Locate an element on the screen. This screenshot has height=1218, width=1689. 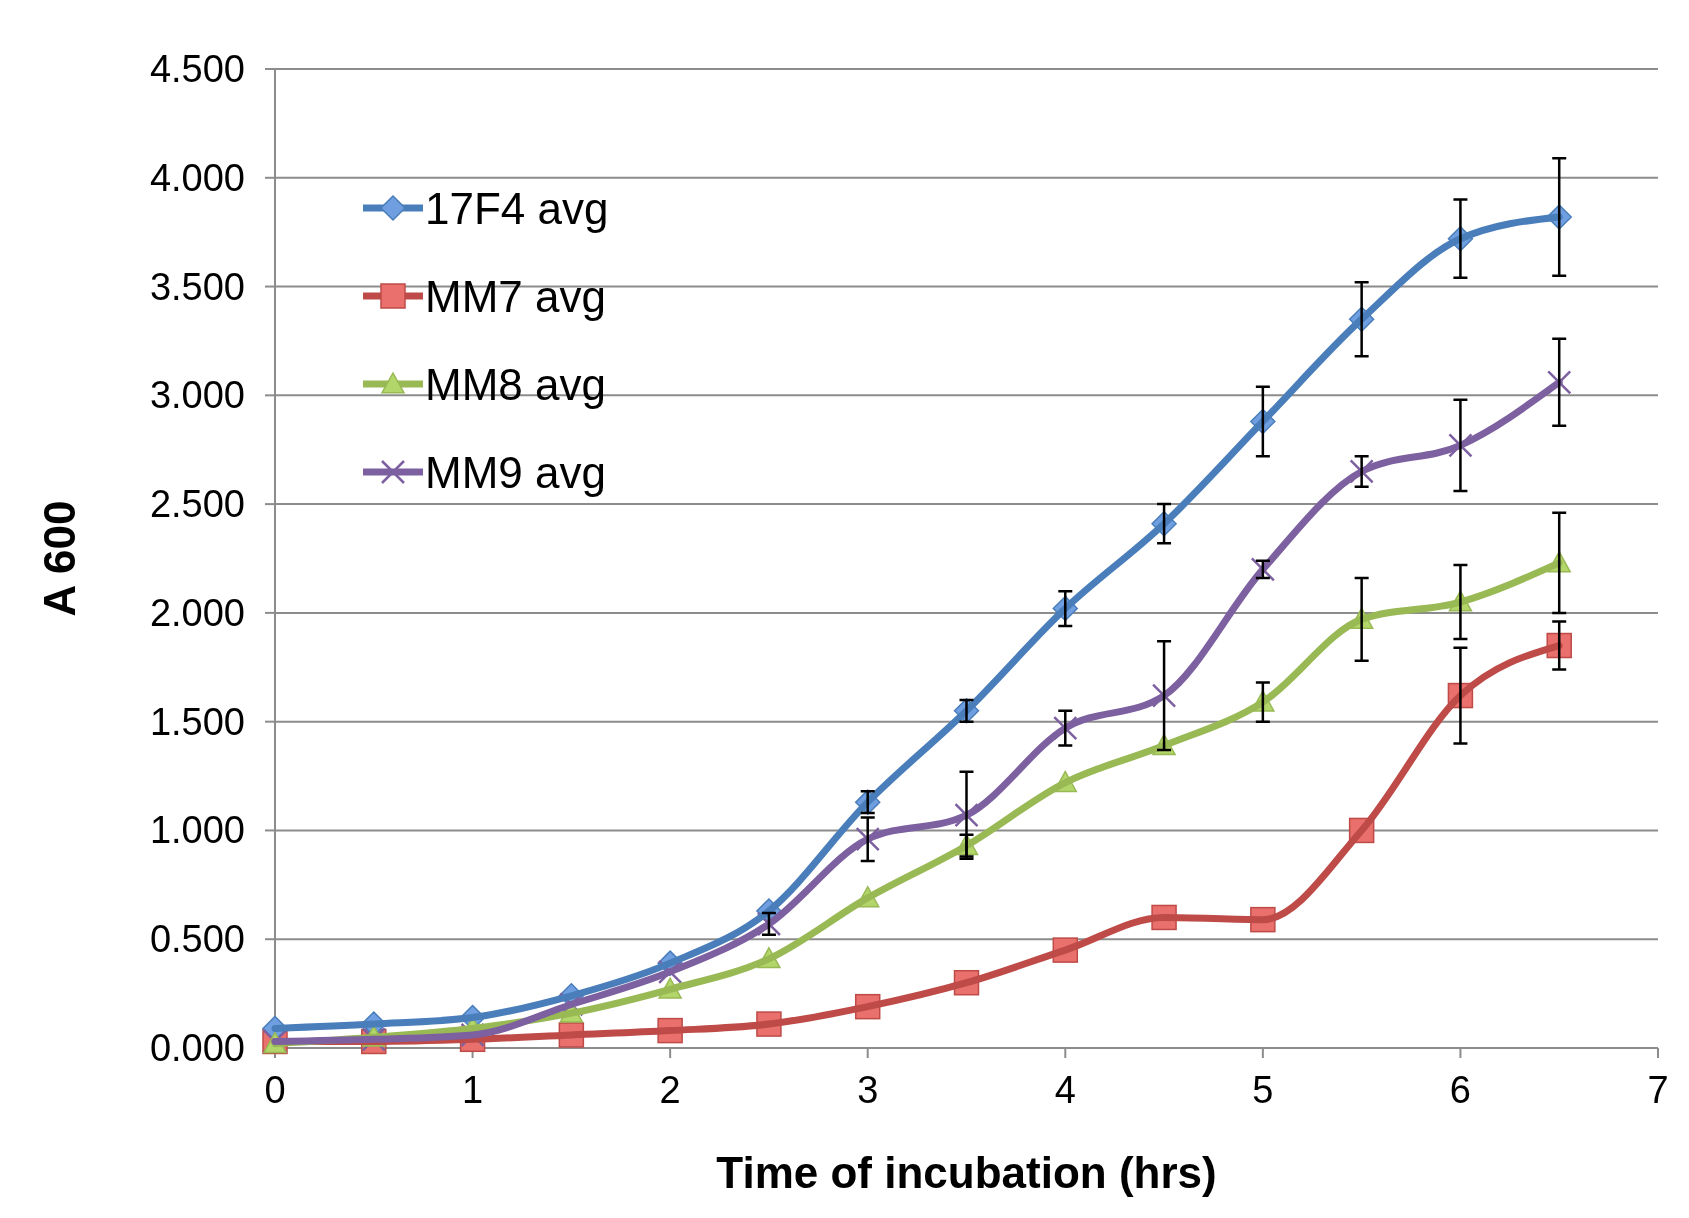
legend-label: MM9 avg is located at coordinates (515, 472).